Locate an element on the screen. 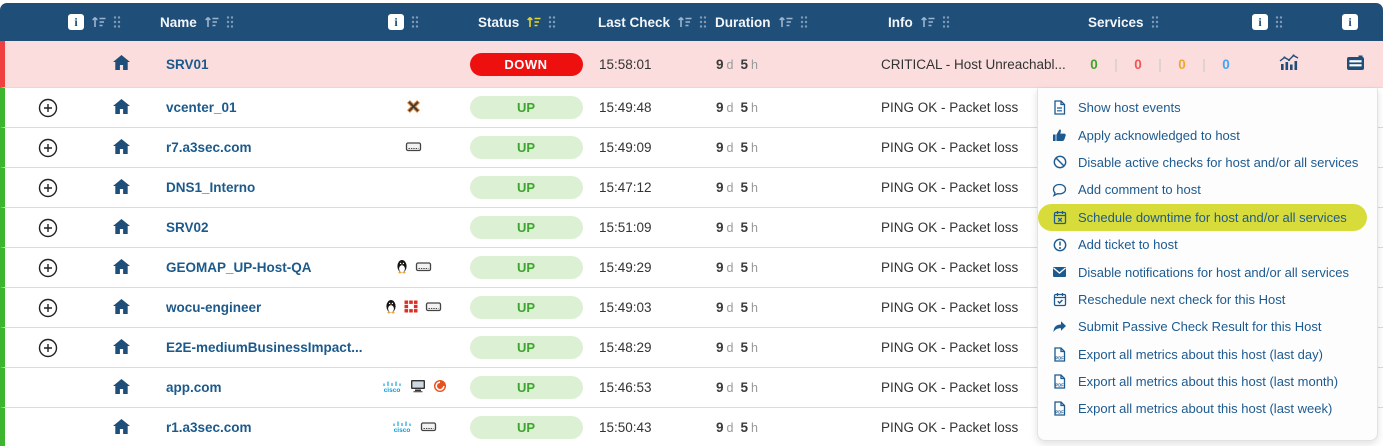  host-name-link: DNS1_Interno is located at coordinates (211, 187).